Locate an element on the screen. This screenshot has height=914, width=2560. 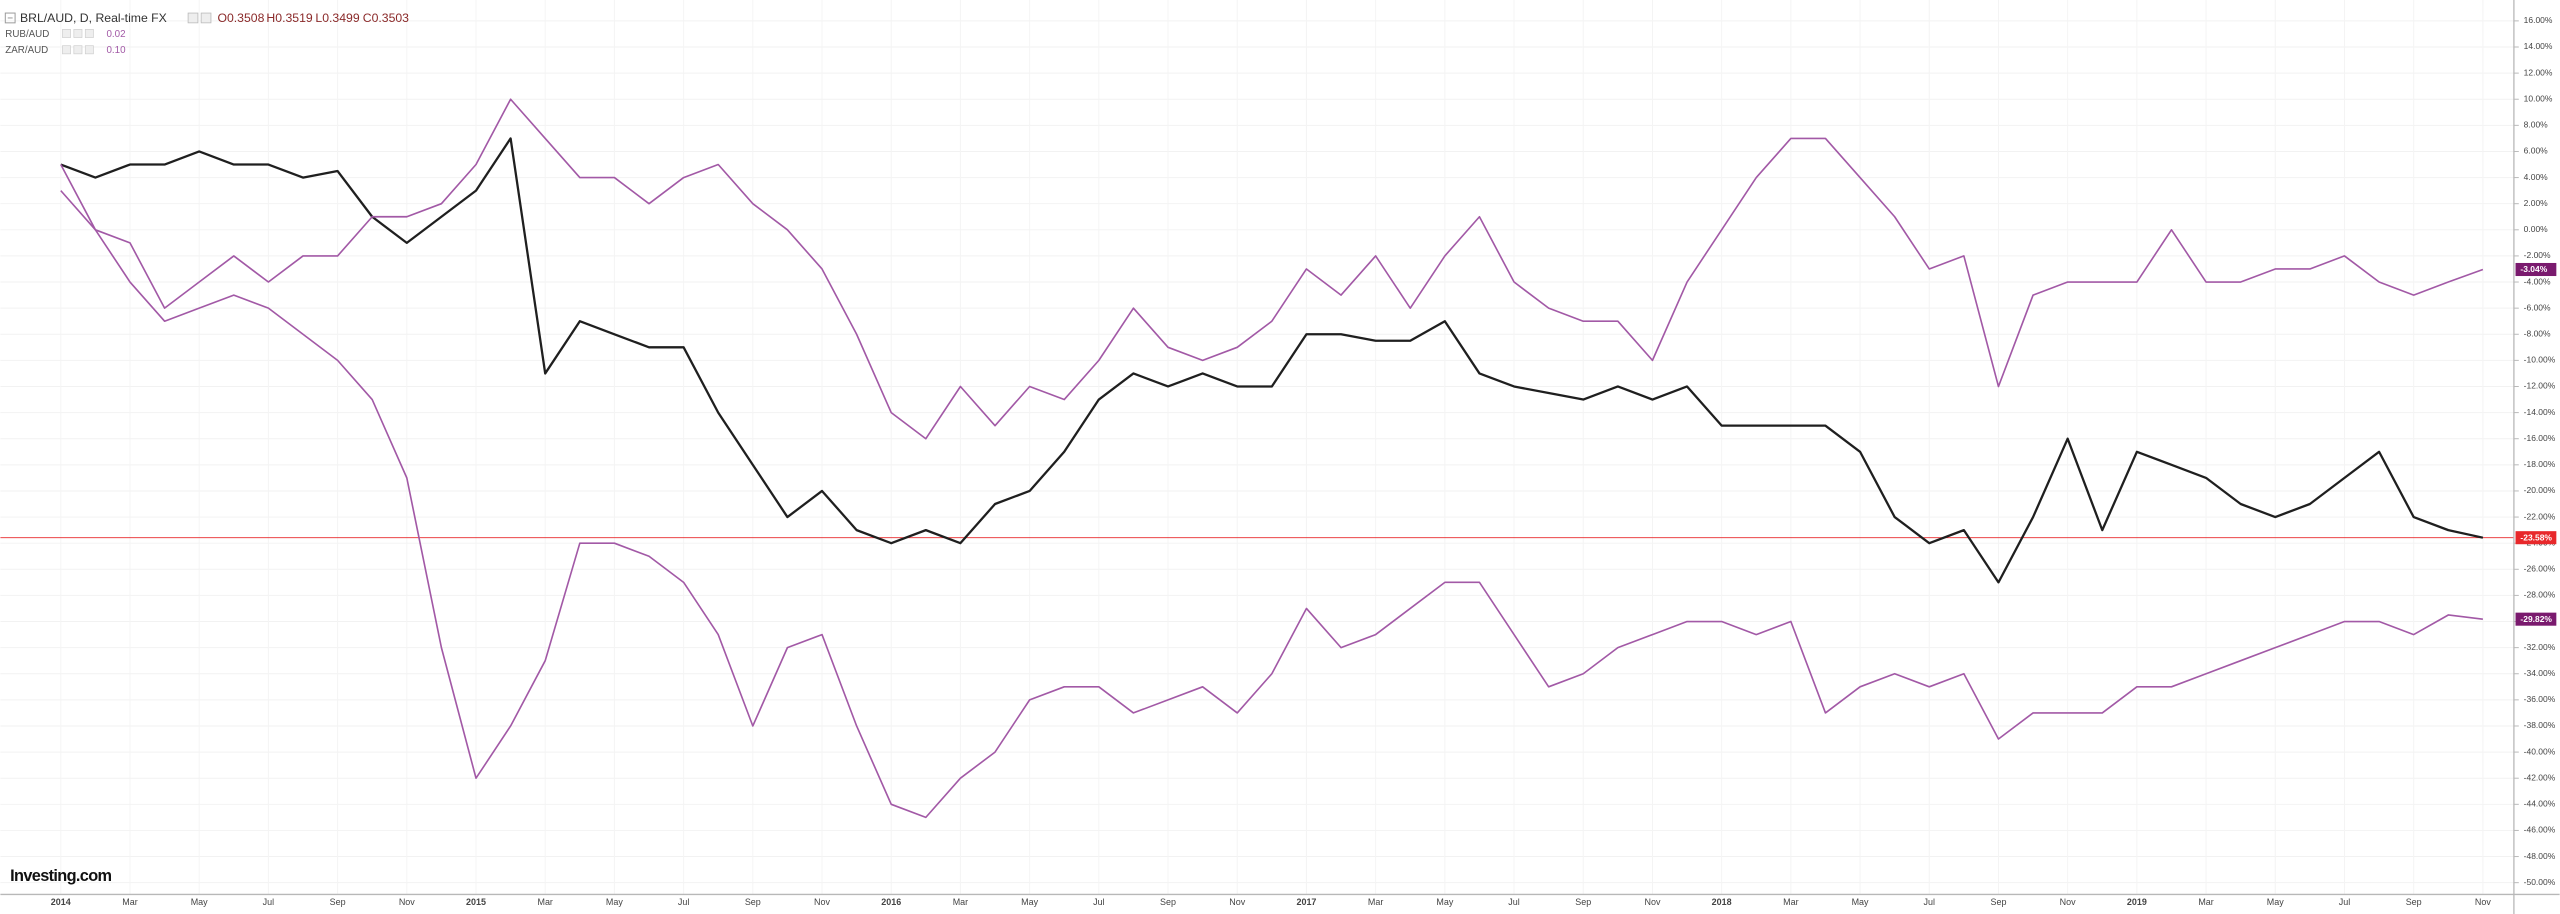
ohlc-high: H0.3519 is located at coordinates (289, 18).